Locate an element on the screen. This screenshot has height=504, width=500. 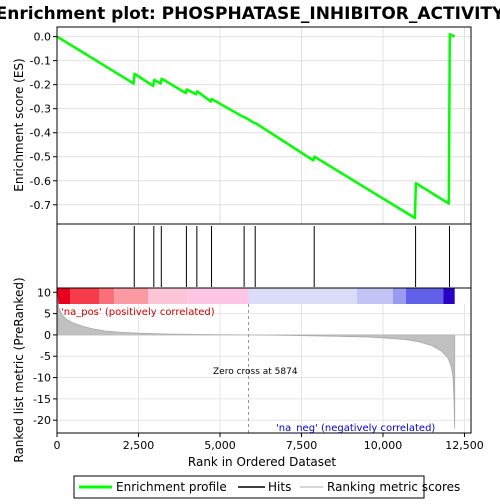
metric-y-ticks: 10 5 0 -5 -10 -15 -20 is located at coordinates (45, 356).